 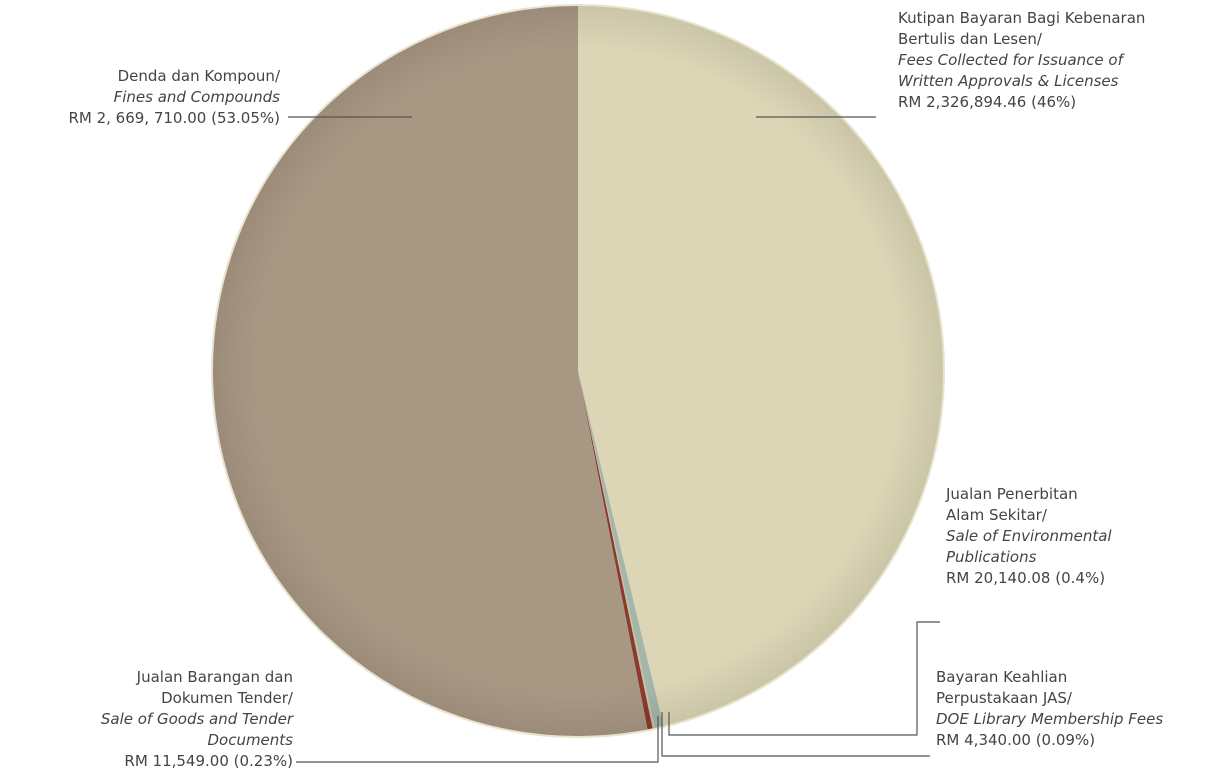 I want to click on leader-line-publications, so click(x=804, y=678).